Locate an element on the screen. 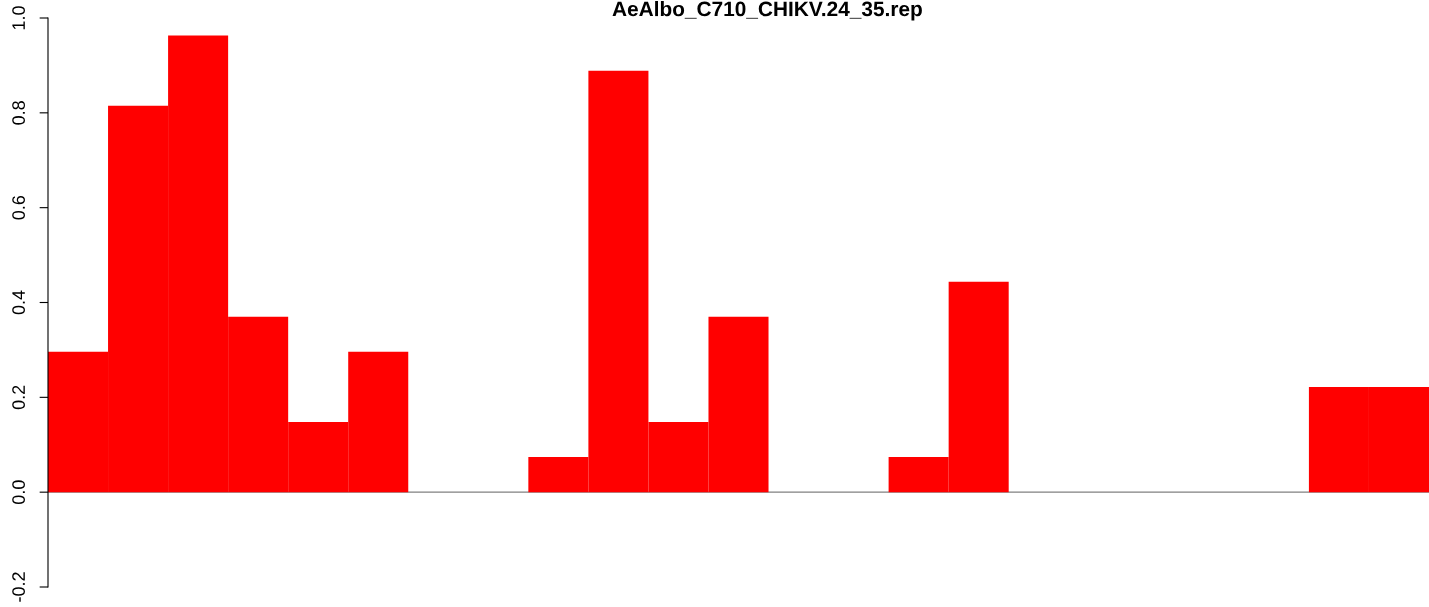 The image size is (1429, 607). y-tick-label: -0.2 is located at coordinates (18, 587).